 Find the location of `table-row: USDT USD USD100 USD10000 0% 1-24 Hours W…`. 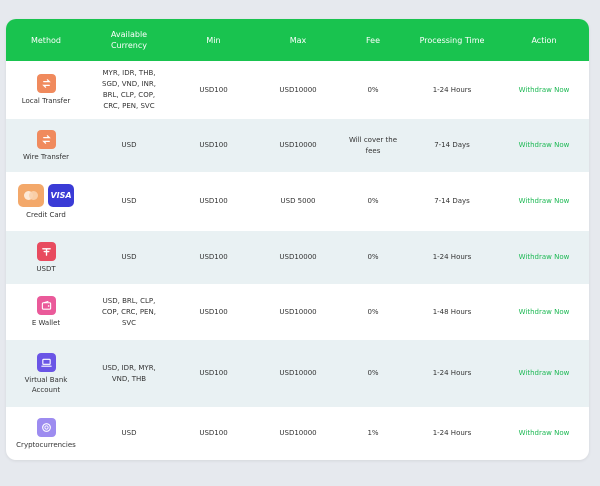

table-row: USDT USD USD100 USD10000 0% 1-24 Hours W… is located at coordinates (297, 257).